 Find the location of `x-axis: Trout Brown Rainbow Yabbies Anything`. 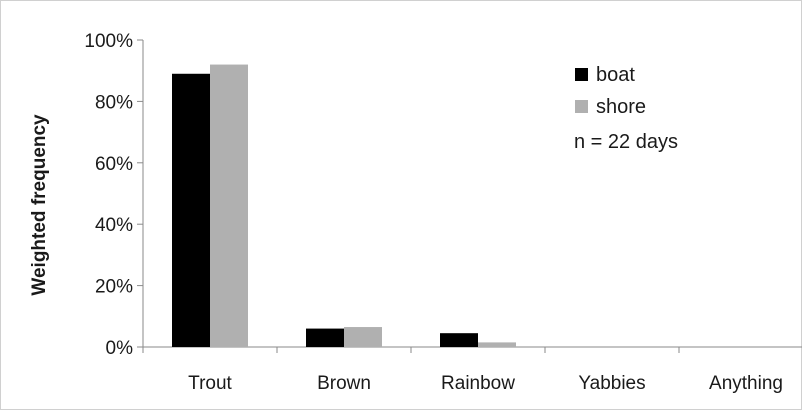

x-axis: Trout Brown Rainbow Yabbies Anything is located at coordinates (472, 370).